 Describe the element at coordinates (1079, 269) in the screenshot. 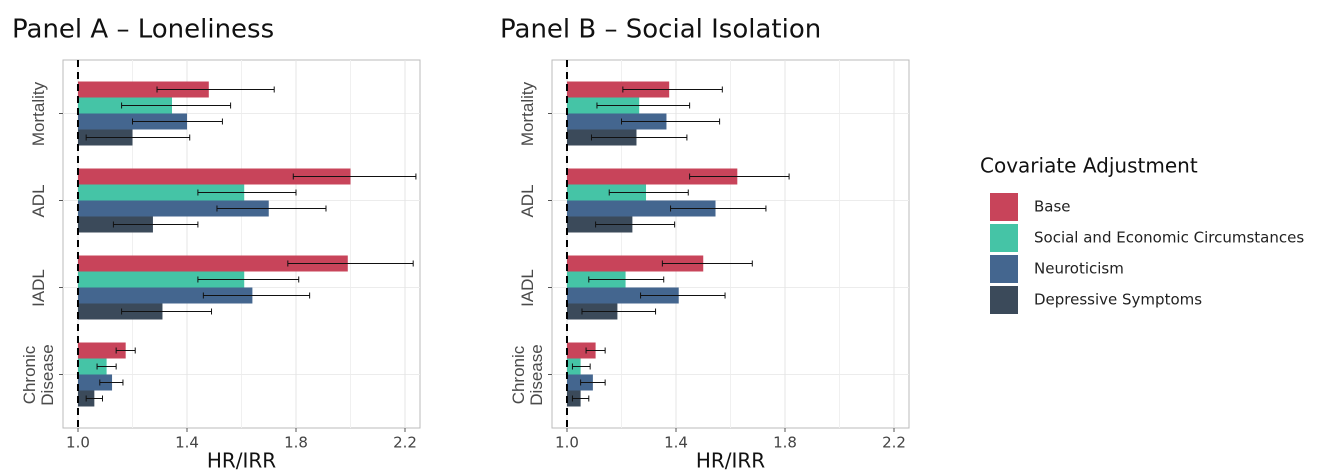

I see `legend-label: Neuroticism` at that location.